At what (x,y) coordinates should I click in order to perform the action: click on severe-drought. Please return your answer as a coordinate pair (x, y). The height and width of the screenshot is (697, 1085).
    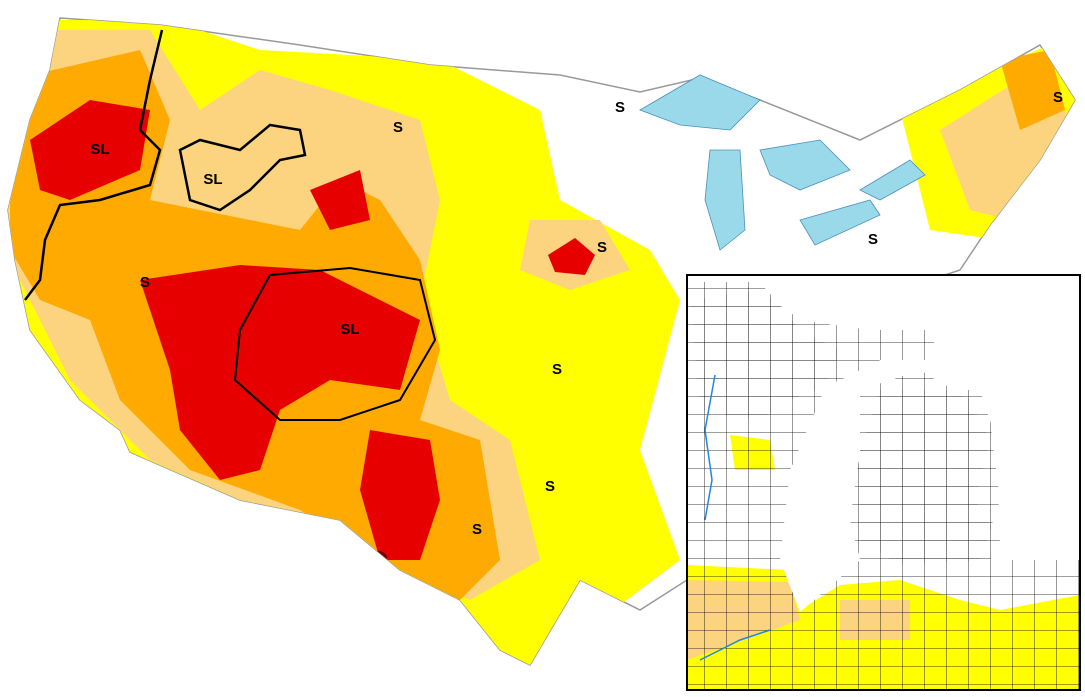
    Looking at the image, I should click on (1032, 90).